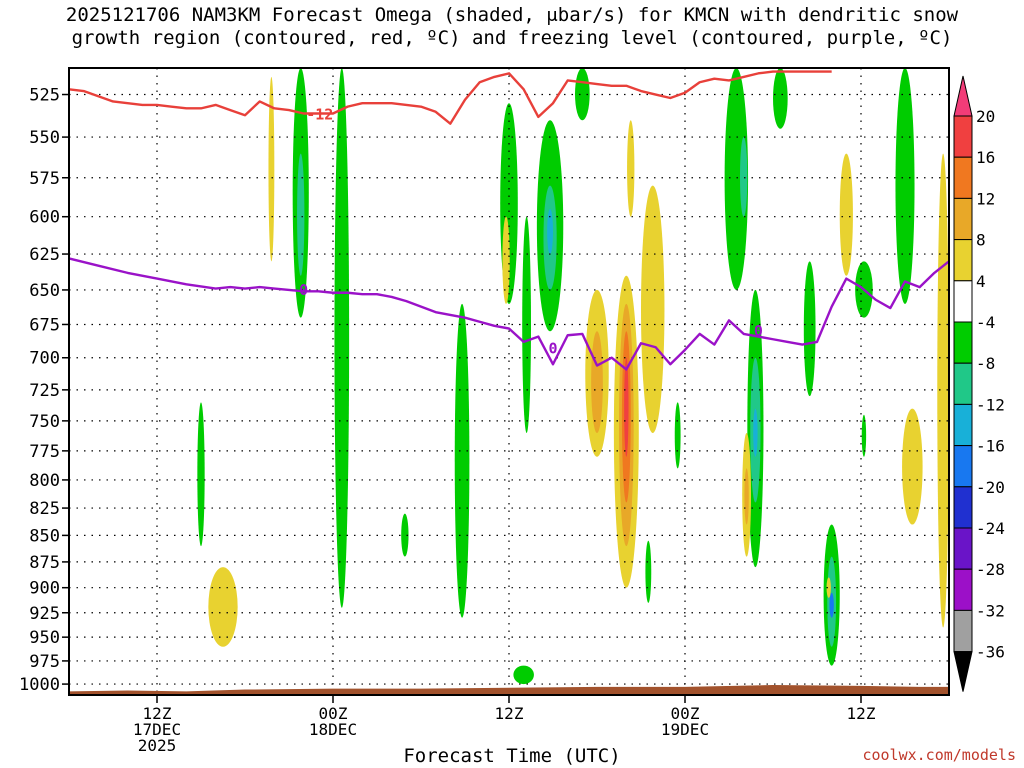 The image size is (1024, 768). Describe the element at coordinates (981, 240) in the screenshot. I see `colorbar-label: 8` at that location.